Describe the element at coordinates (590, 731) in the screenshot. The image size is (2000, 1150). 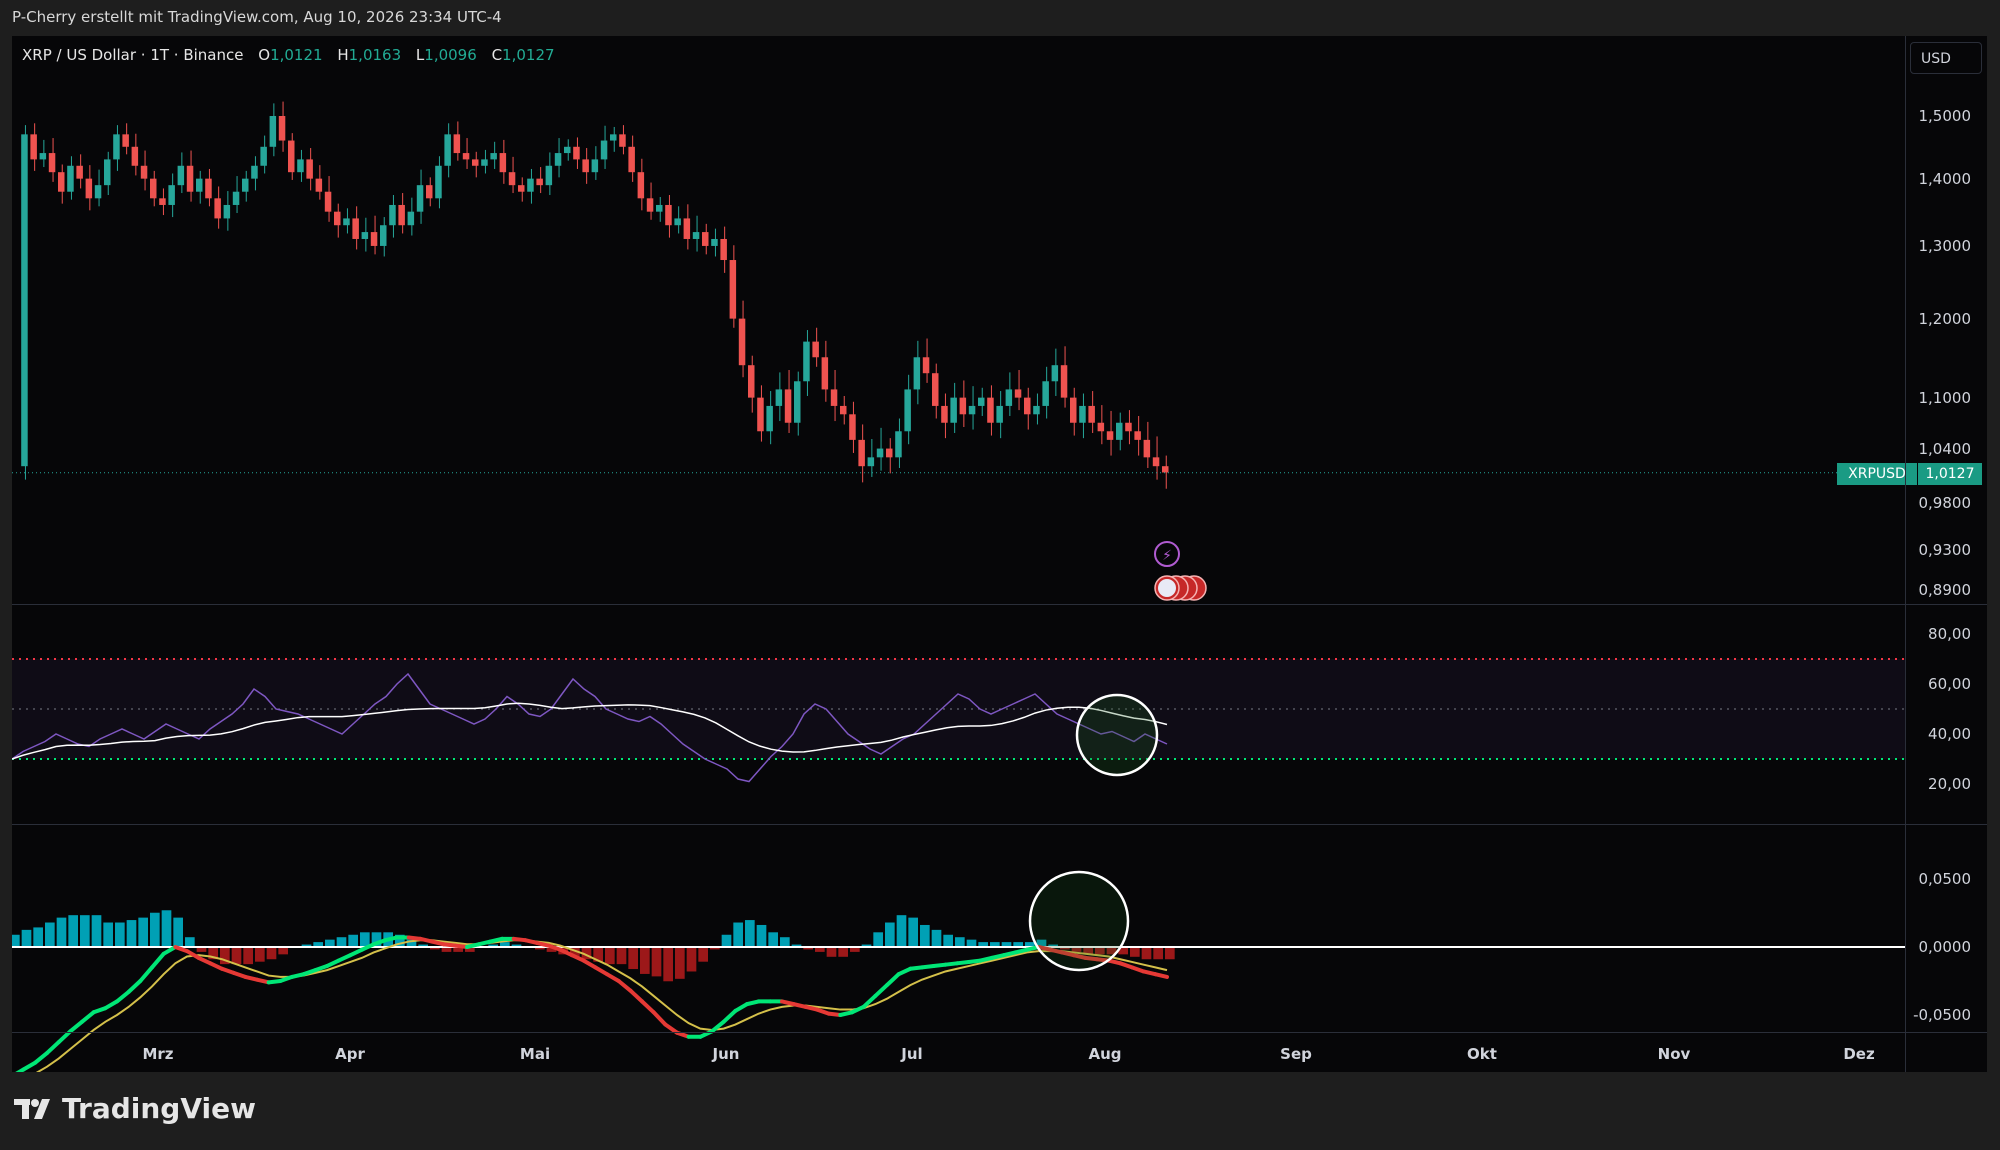
I see `rsi-ma-line` at that location.